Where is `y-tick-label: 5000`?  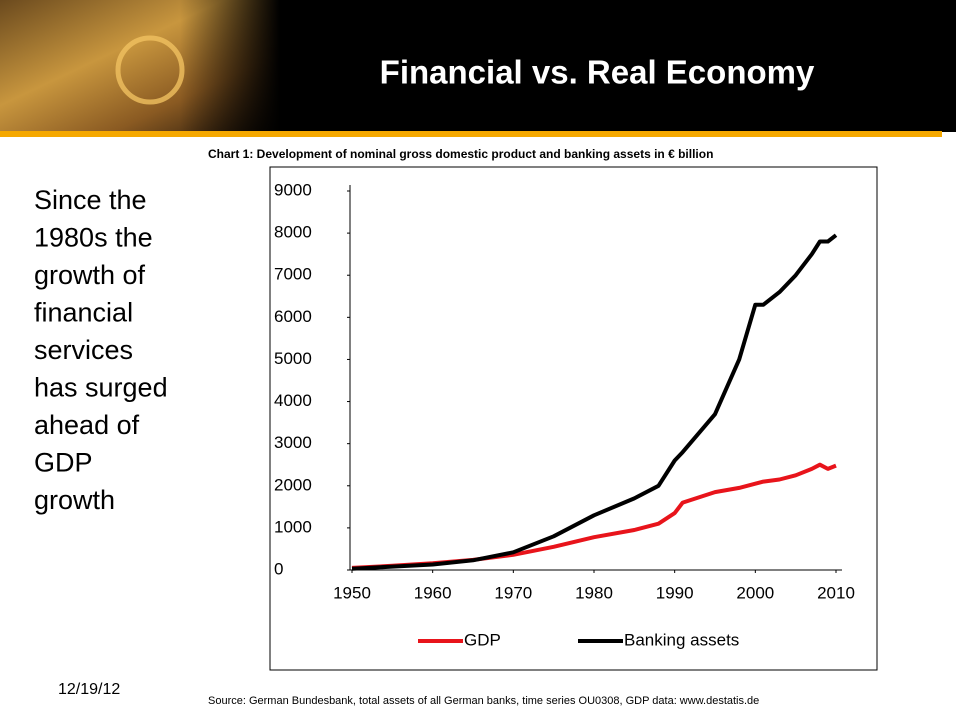 y-tick-label: 5000 is located at coordinates (293, 358).